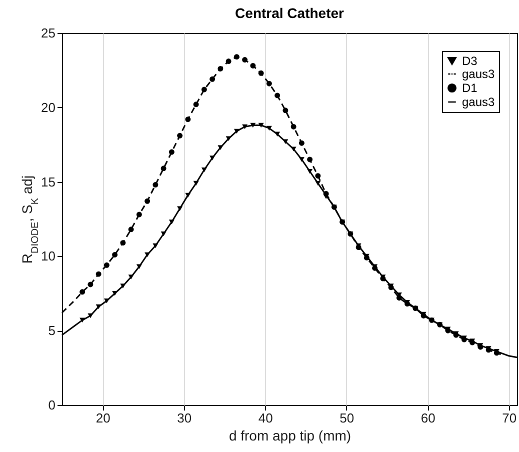  I want to click on legend-label: D1, so click(470, 88).